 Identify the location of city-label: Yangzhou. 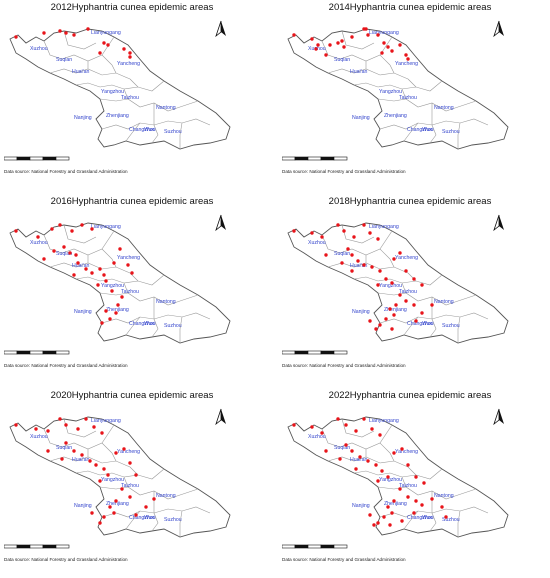
(112, 286).